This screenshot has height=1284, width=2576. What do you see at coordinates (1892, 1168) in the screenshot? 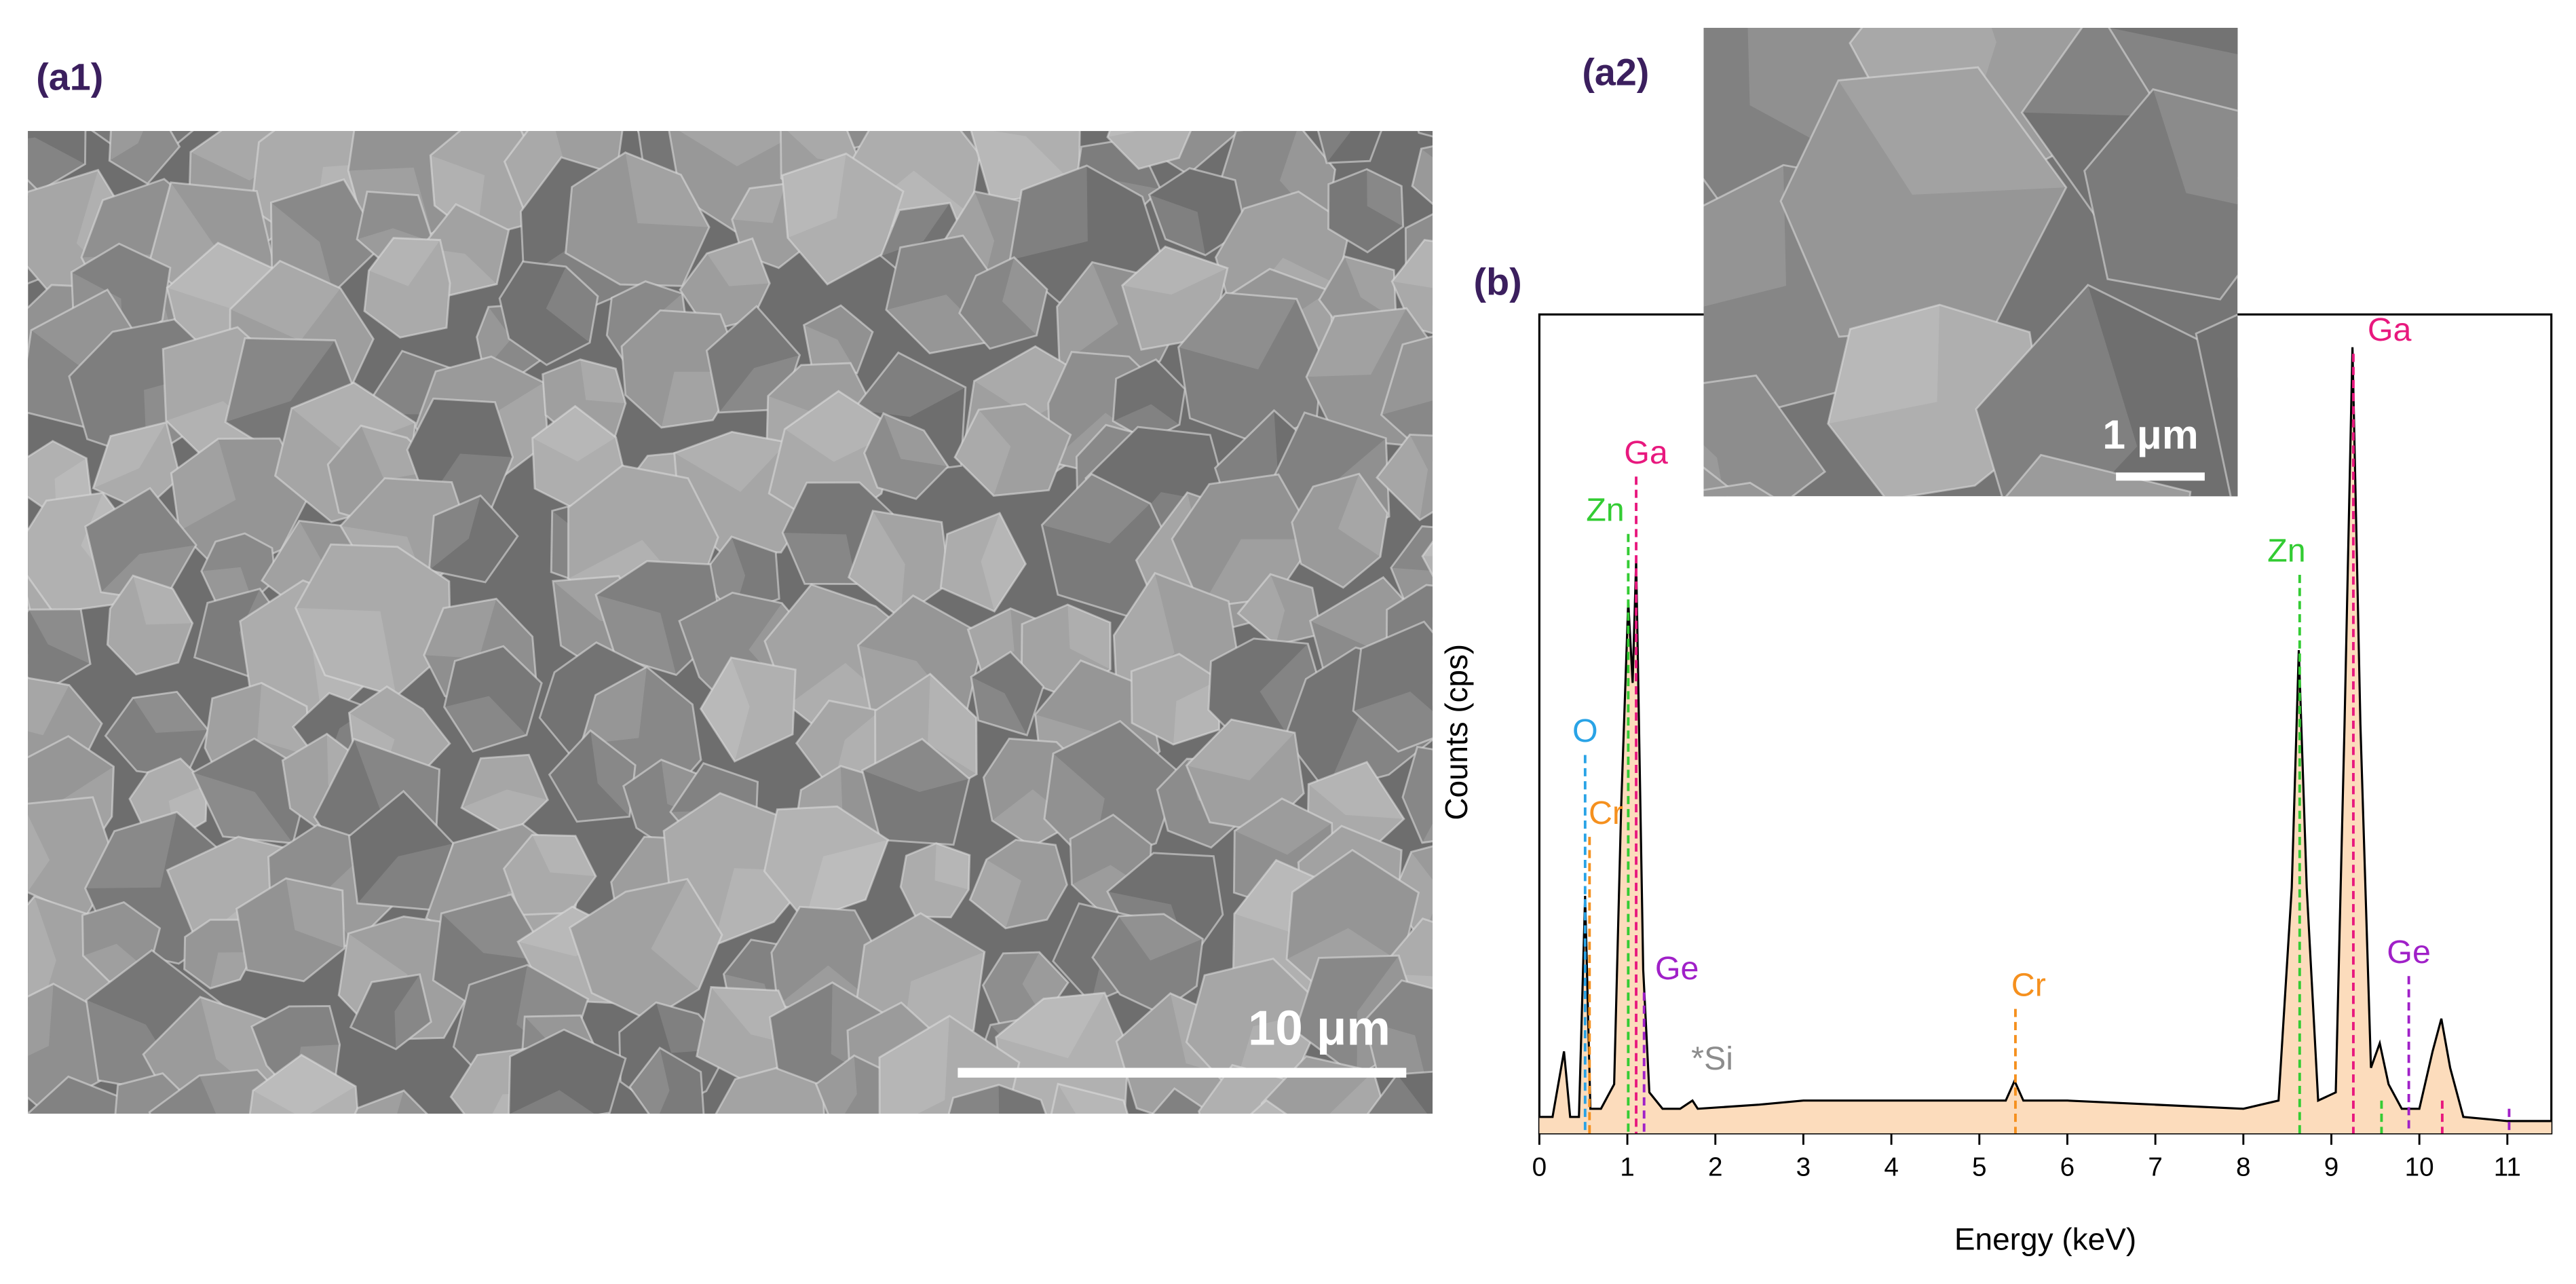
I see `x-tick-label: 4` at bounding box center [1892, 1168].